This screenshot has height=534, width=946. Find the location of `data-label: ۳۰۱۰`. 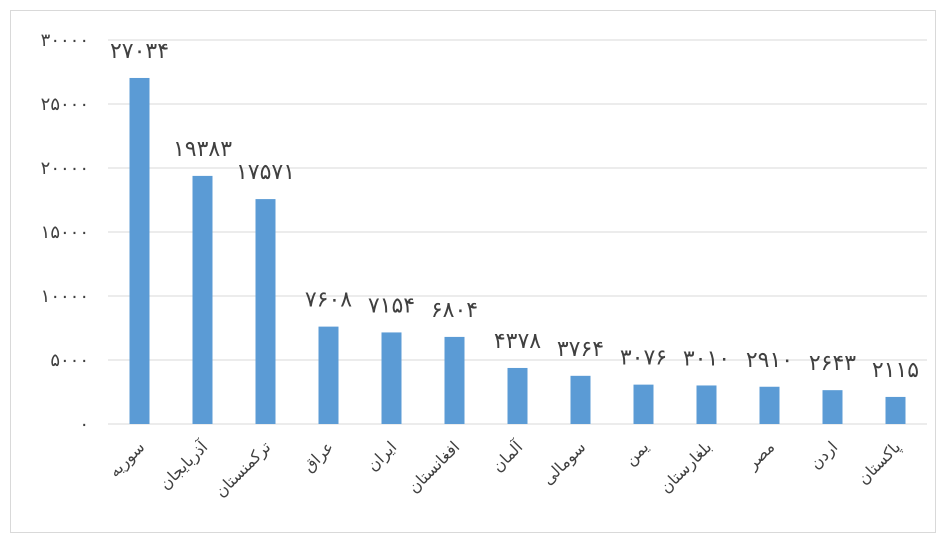

data-label: ۳۰۱۰ is located at coordinates (706, 358).